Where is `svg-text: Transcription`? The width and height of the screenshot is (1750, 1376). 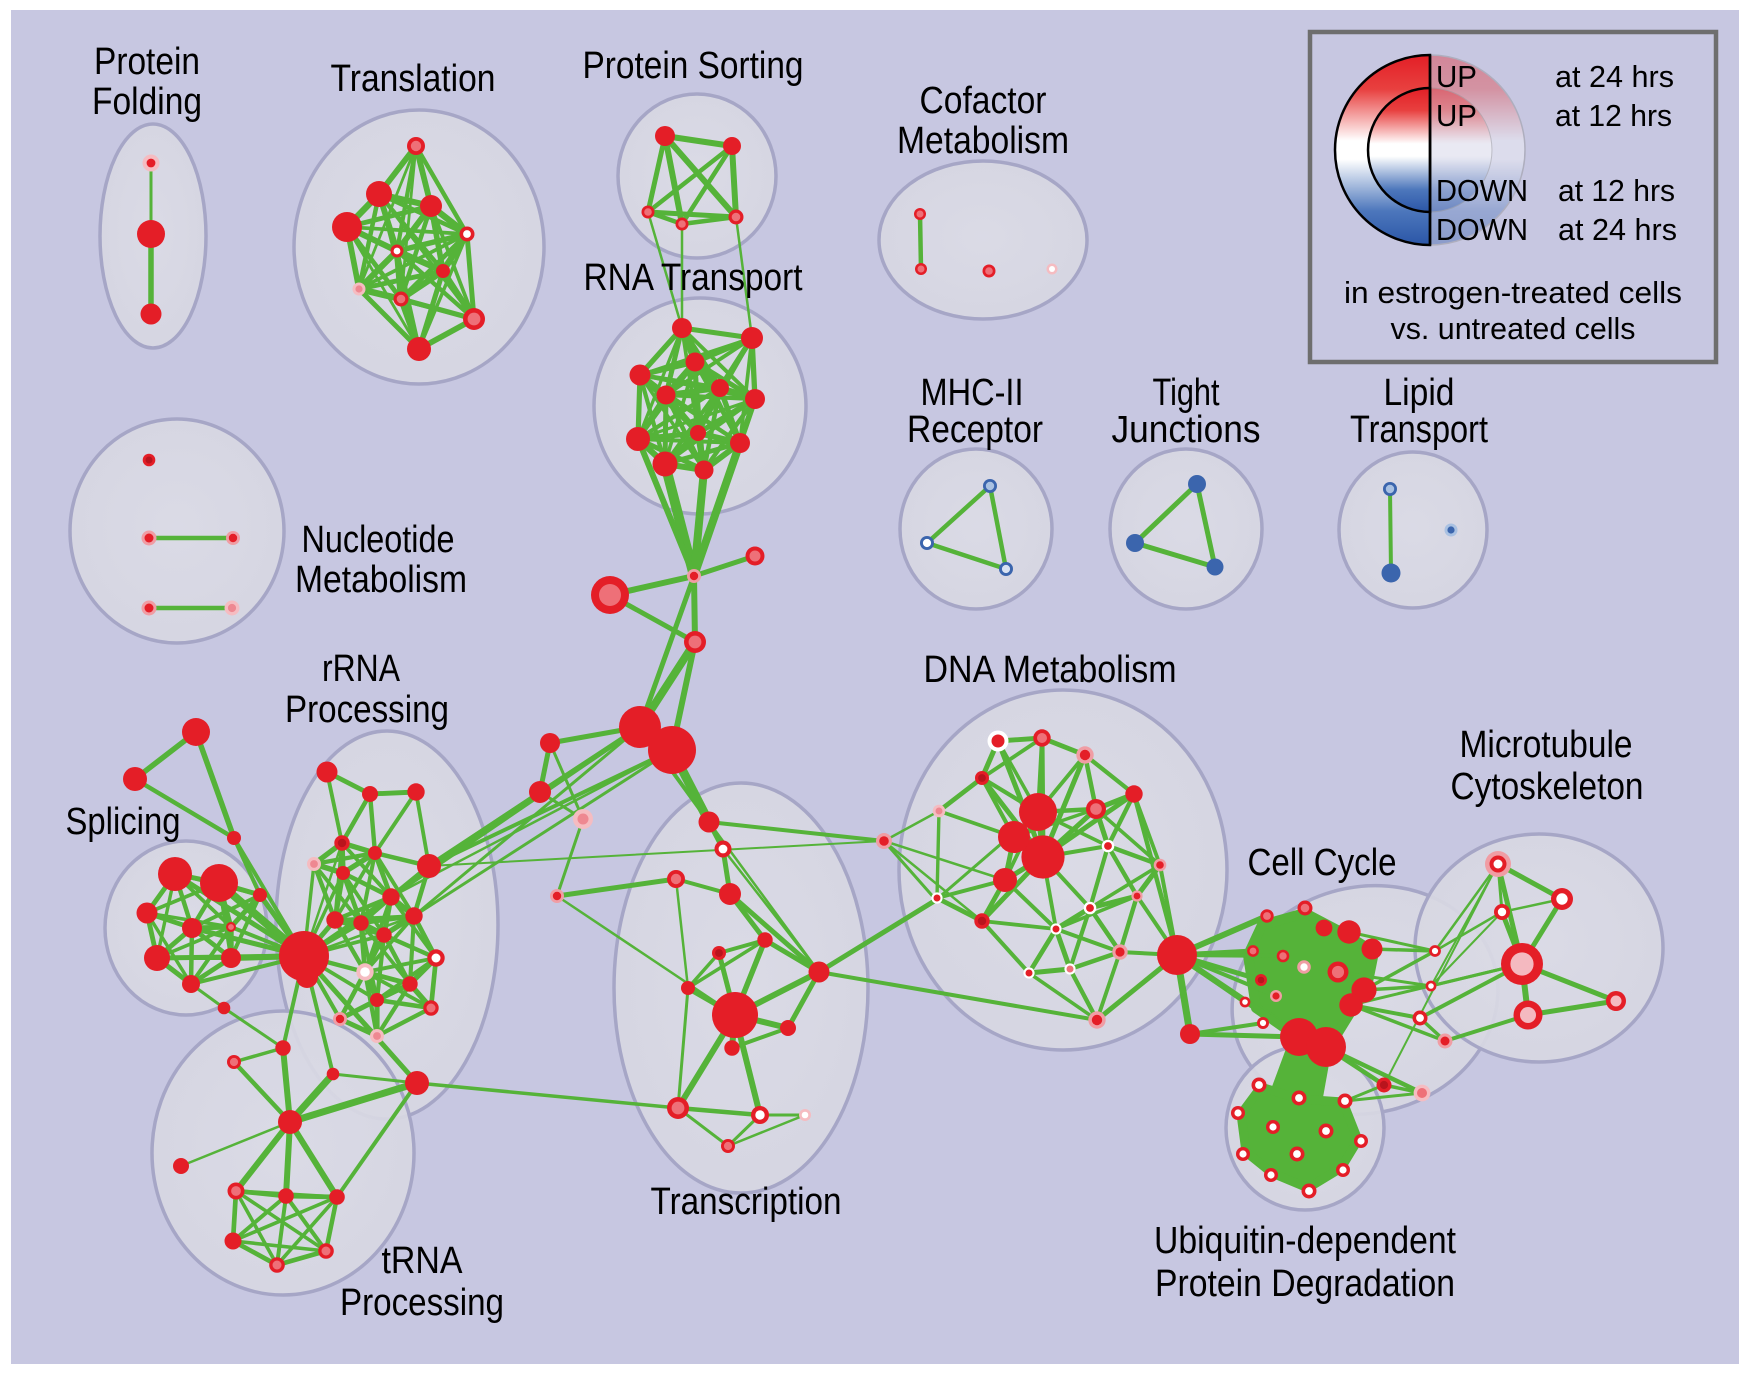
svg-text: Transcription is located at coordinates (746, 1202).